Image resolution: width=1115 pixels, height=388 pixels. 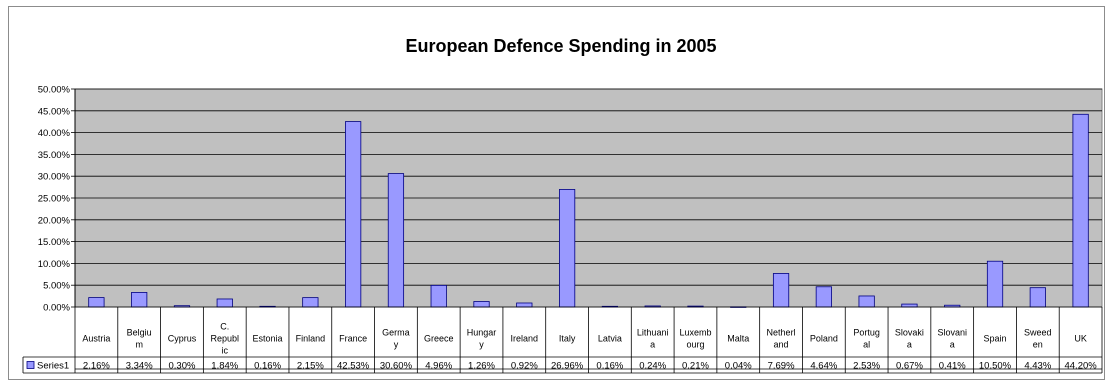 I want to click on value-label: 2.16%, so click(x=96, y=366).